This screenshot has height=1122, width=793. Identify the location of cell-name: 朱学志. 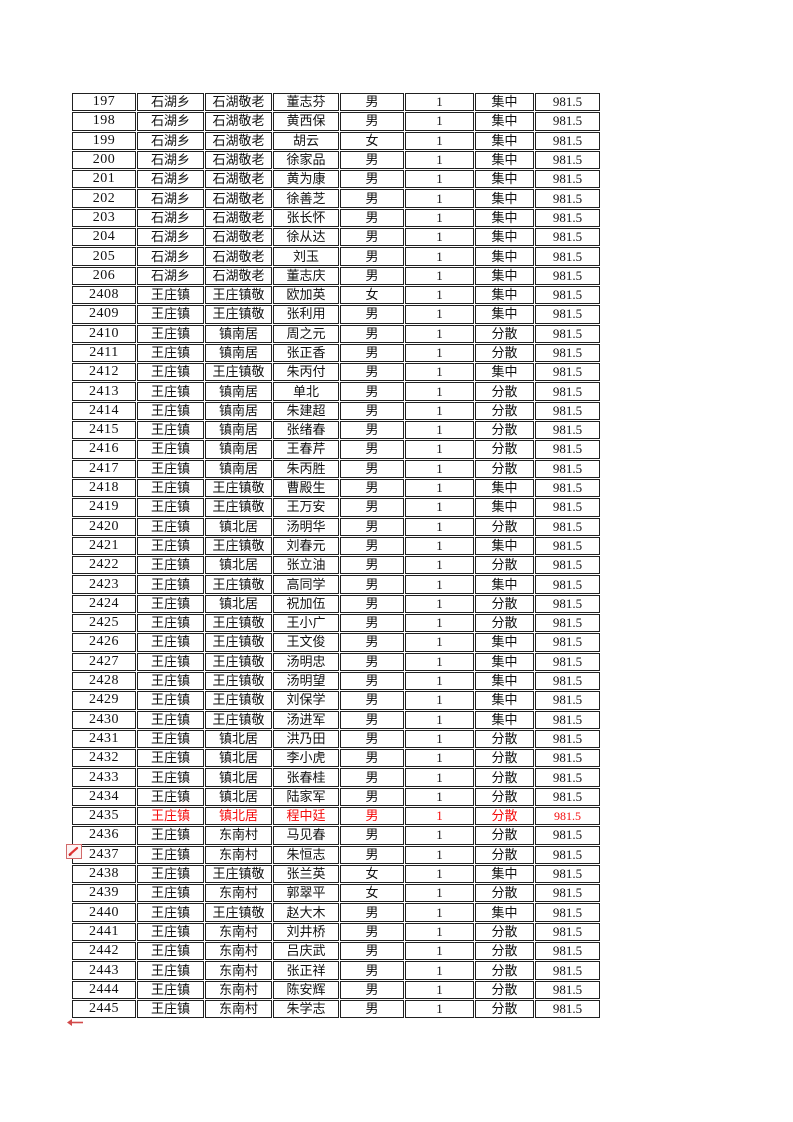
(306, 1009).